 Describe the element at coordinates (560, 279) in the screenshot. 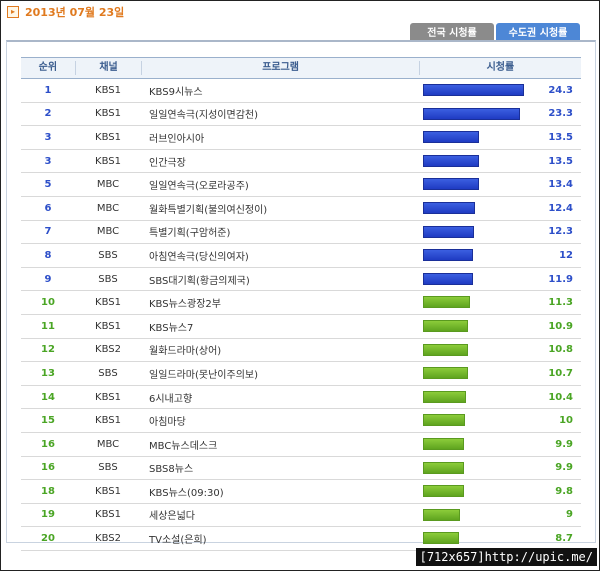

I see `rating-value: 11.9` at that location.